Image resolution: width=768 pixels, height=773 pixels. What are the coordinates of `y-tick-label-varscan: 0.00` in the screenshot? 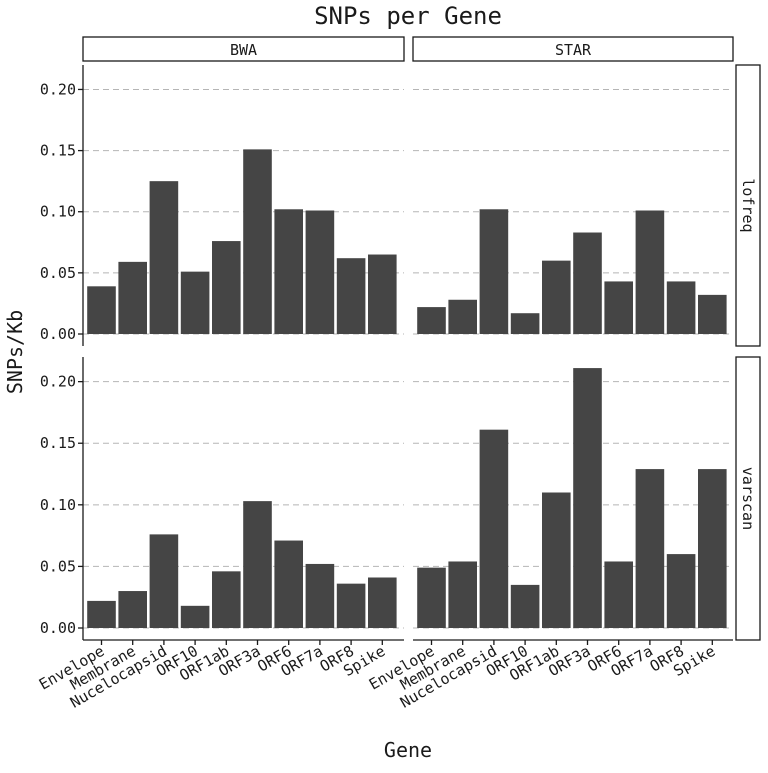 It's located at (58, 628).